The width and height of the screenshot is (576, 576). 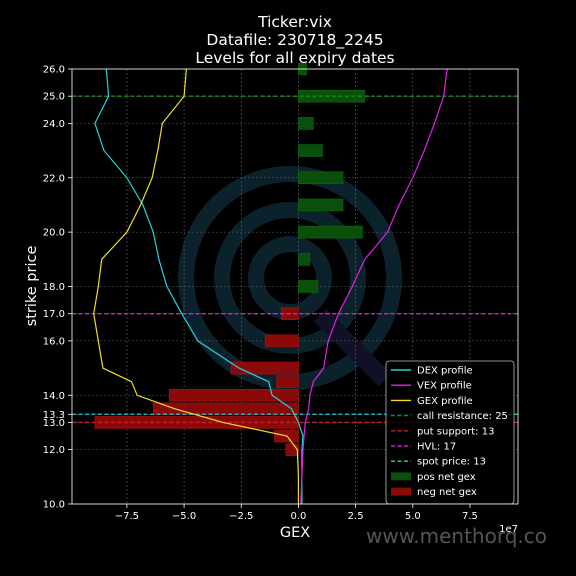 What do you see at coordinates (294, 22) in the screenshot?
I see `title-line-1: Ticker:vix` at bounding box center [294, 22].